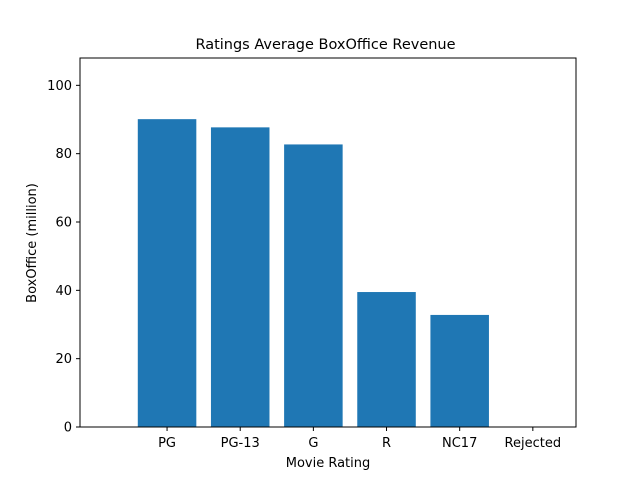 The height and width of the screenshot is (480, 640). What do you see at coordinates (313, 443) in the screenshot?
I see `x-tick-label: G` at bounding box center [313, 443].